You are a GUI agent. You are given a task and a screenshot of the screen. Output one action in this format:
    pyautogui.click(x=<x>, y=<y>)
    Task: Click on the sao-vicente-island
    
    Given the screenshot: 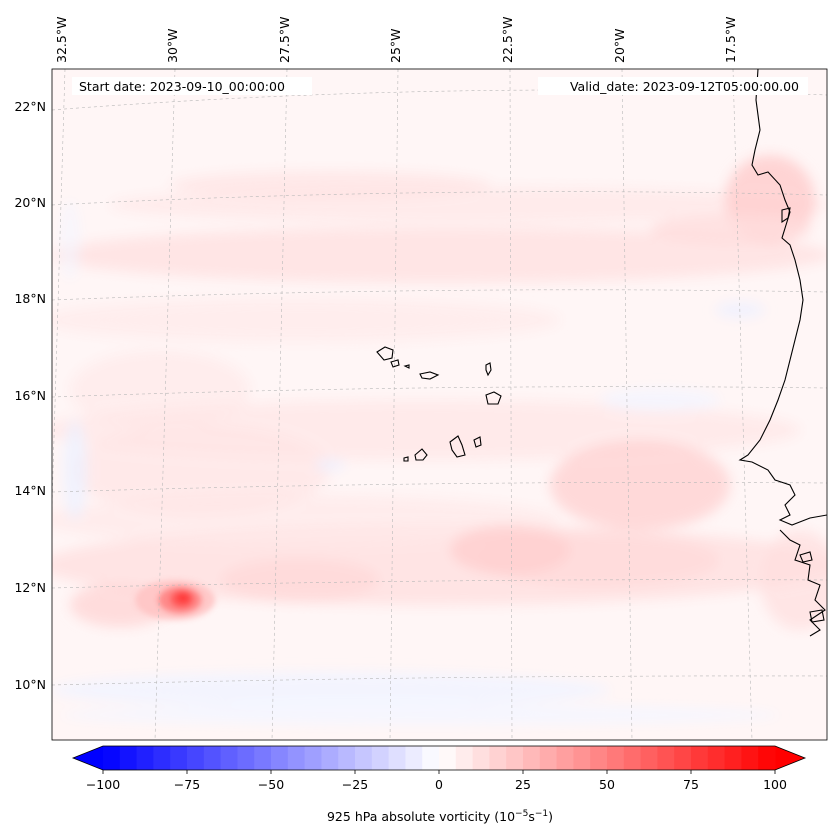 What is the action you would take?
    pyautogui.click(x=395, y=363)
    